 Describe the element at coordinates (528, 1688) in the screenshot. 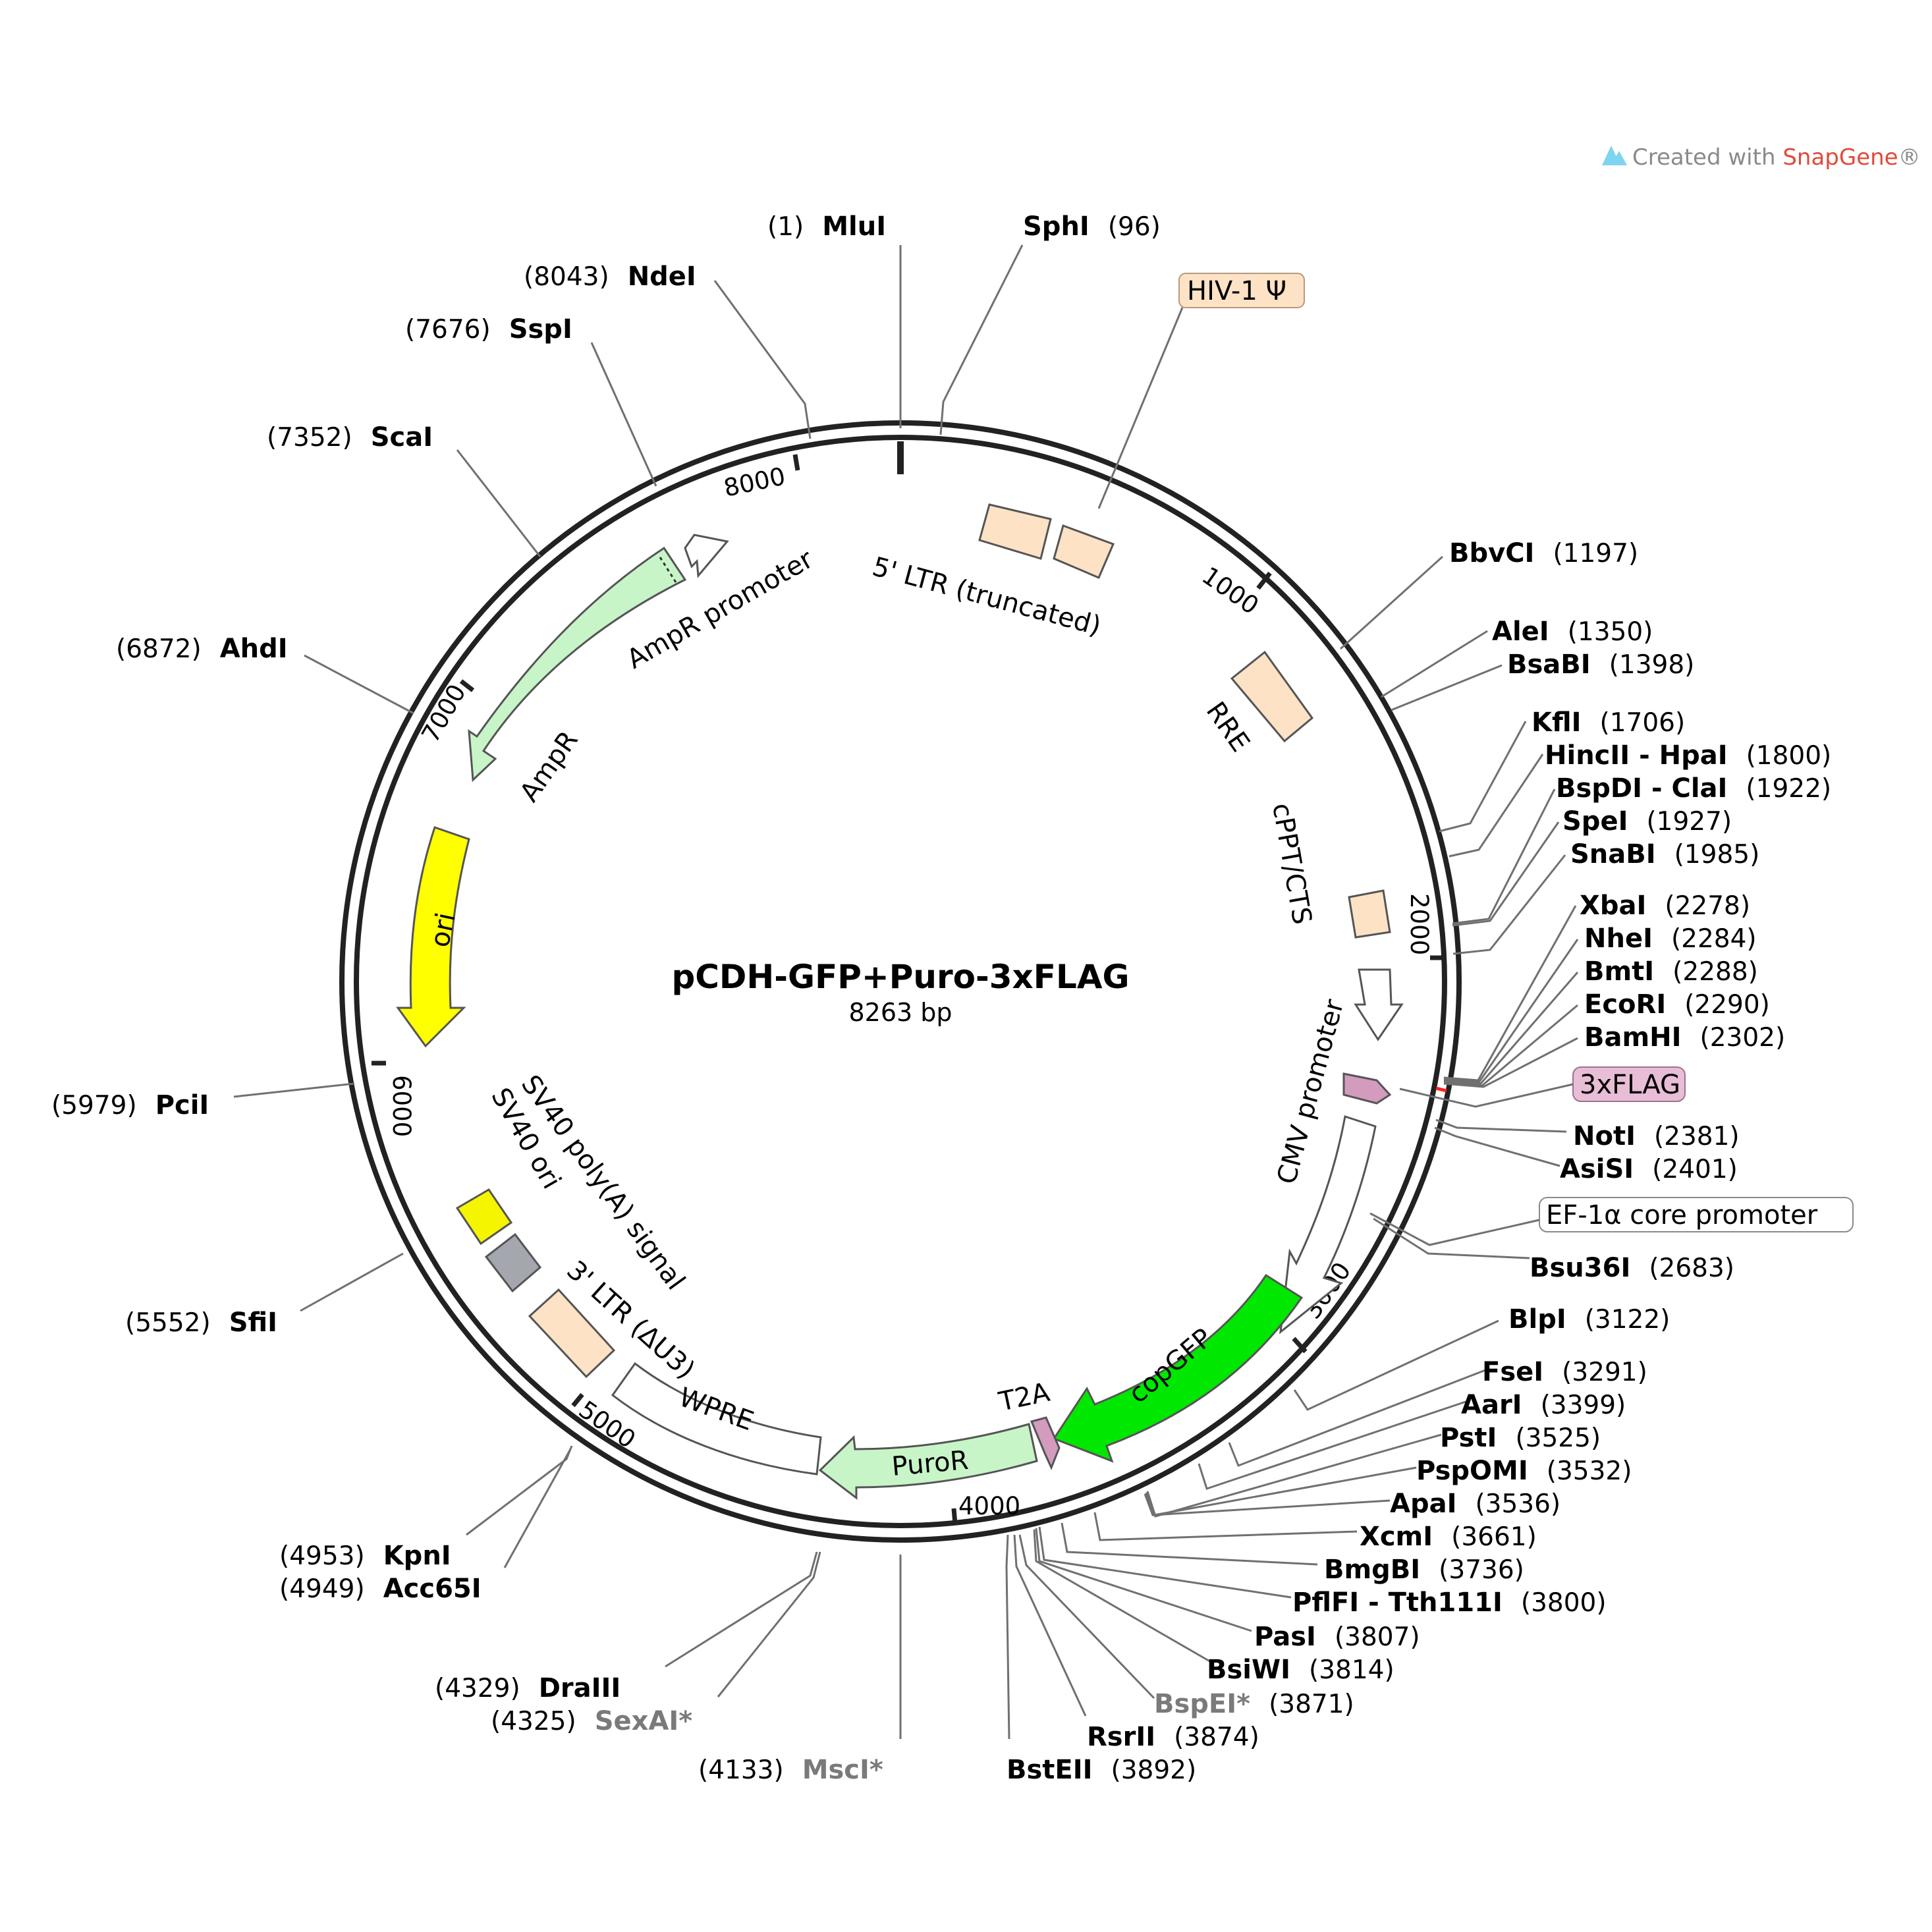

I see `site-draiii: (4329) DraIII` at that location.